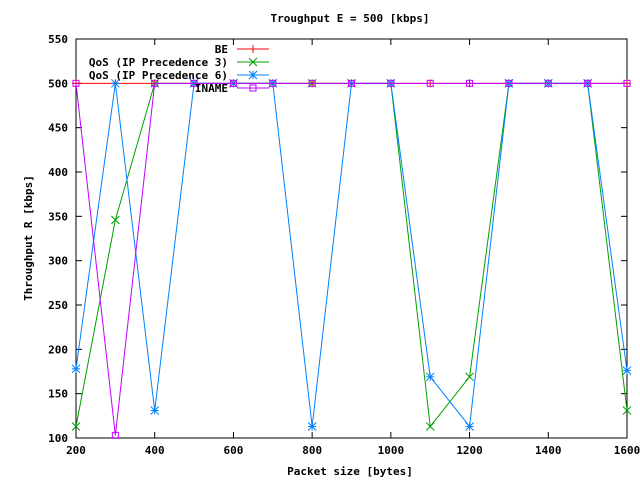 The image size is (640, 480). I want to click on legend-label: QoS (IP Precedence 6), so click(158, 75).